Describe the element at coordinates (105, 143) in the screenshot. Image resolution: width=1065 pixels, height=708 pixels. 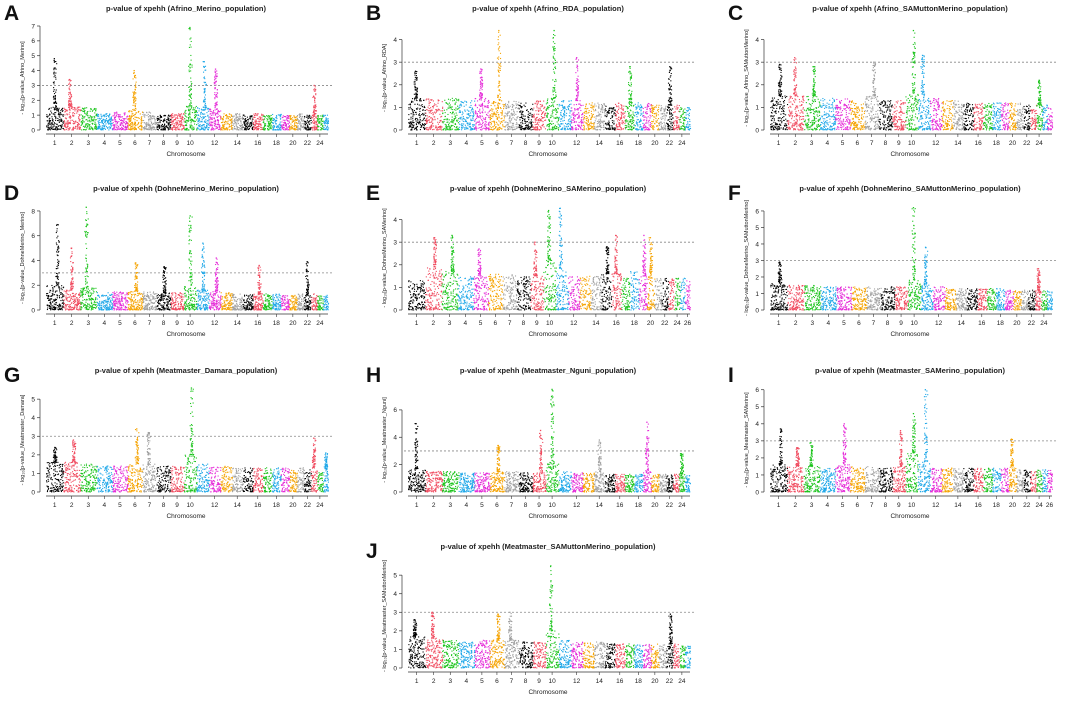
I see `x-tick-label: 4` at that location.